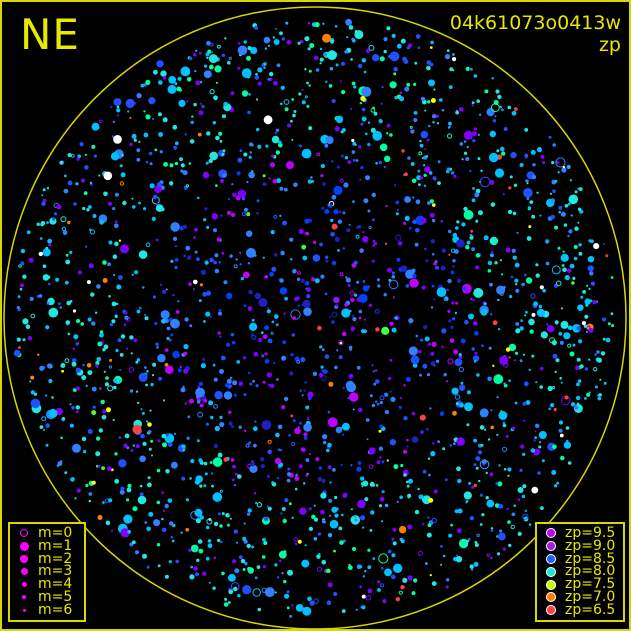 Image resolution: width=631 pixels, height=631 pixels. Describe the element at coordinates (609, 45) in the screenshot. I see `mode-label: zp` at that location.